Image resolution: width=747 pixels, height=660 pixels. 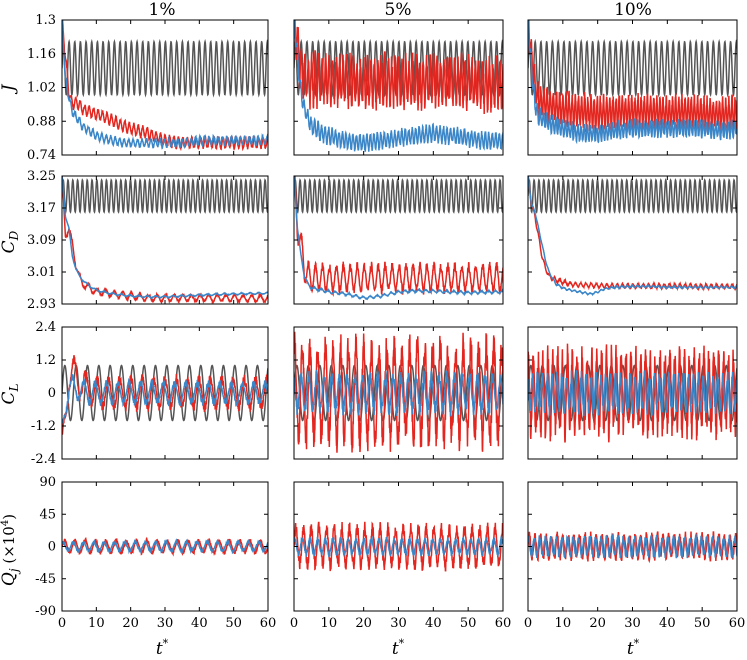 I want to click on y-tick-label: 1.16, so click(x=41, y=54).